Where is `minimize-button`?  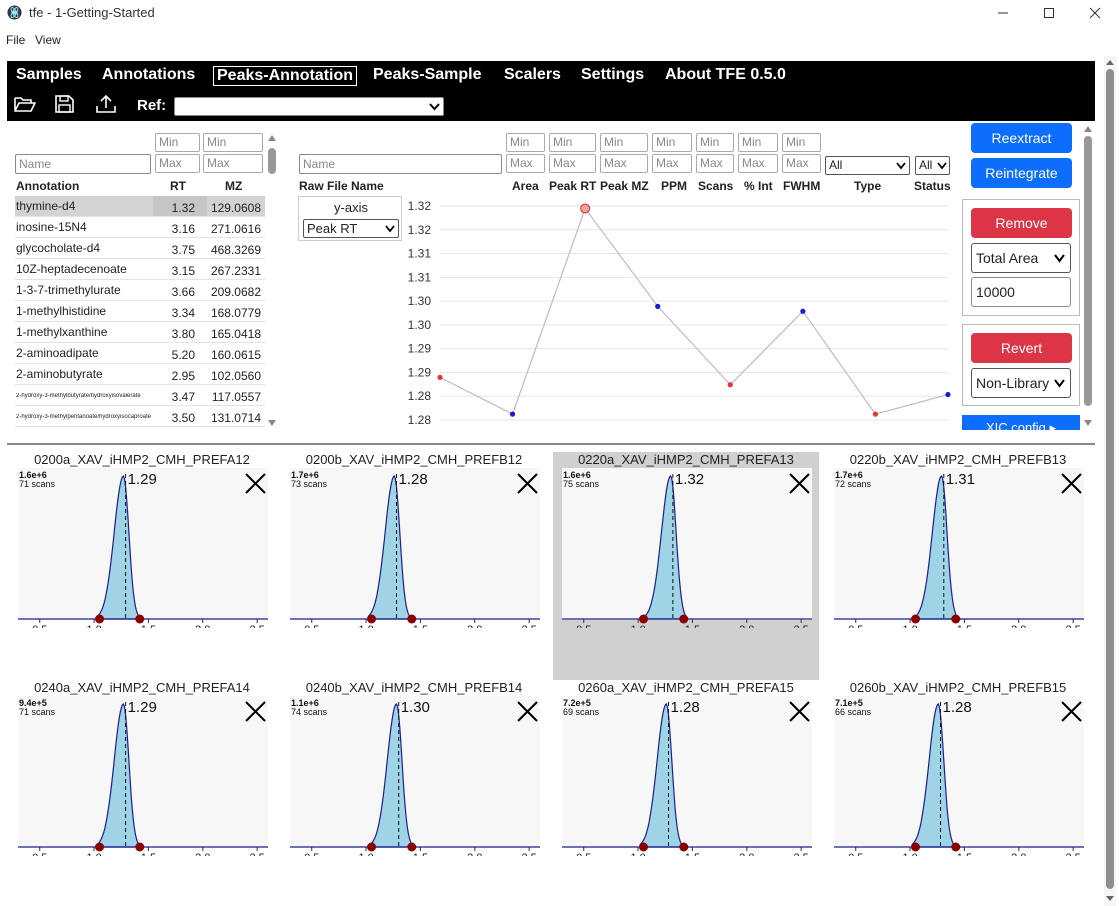
minimize-button is located at coordinates (1003, 13).